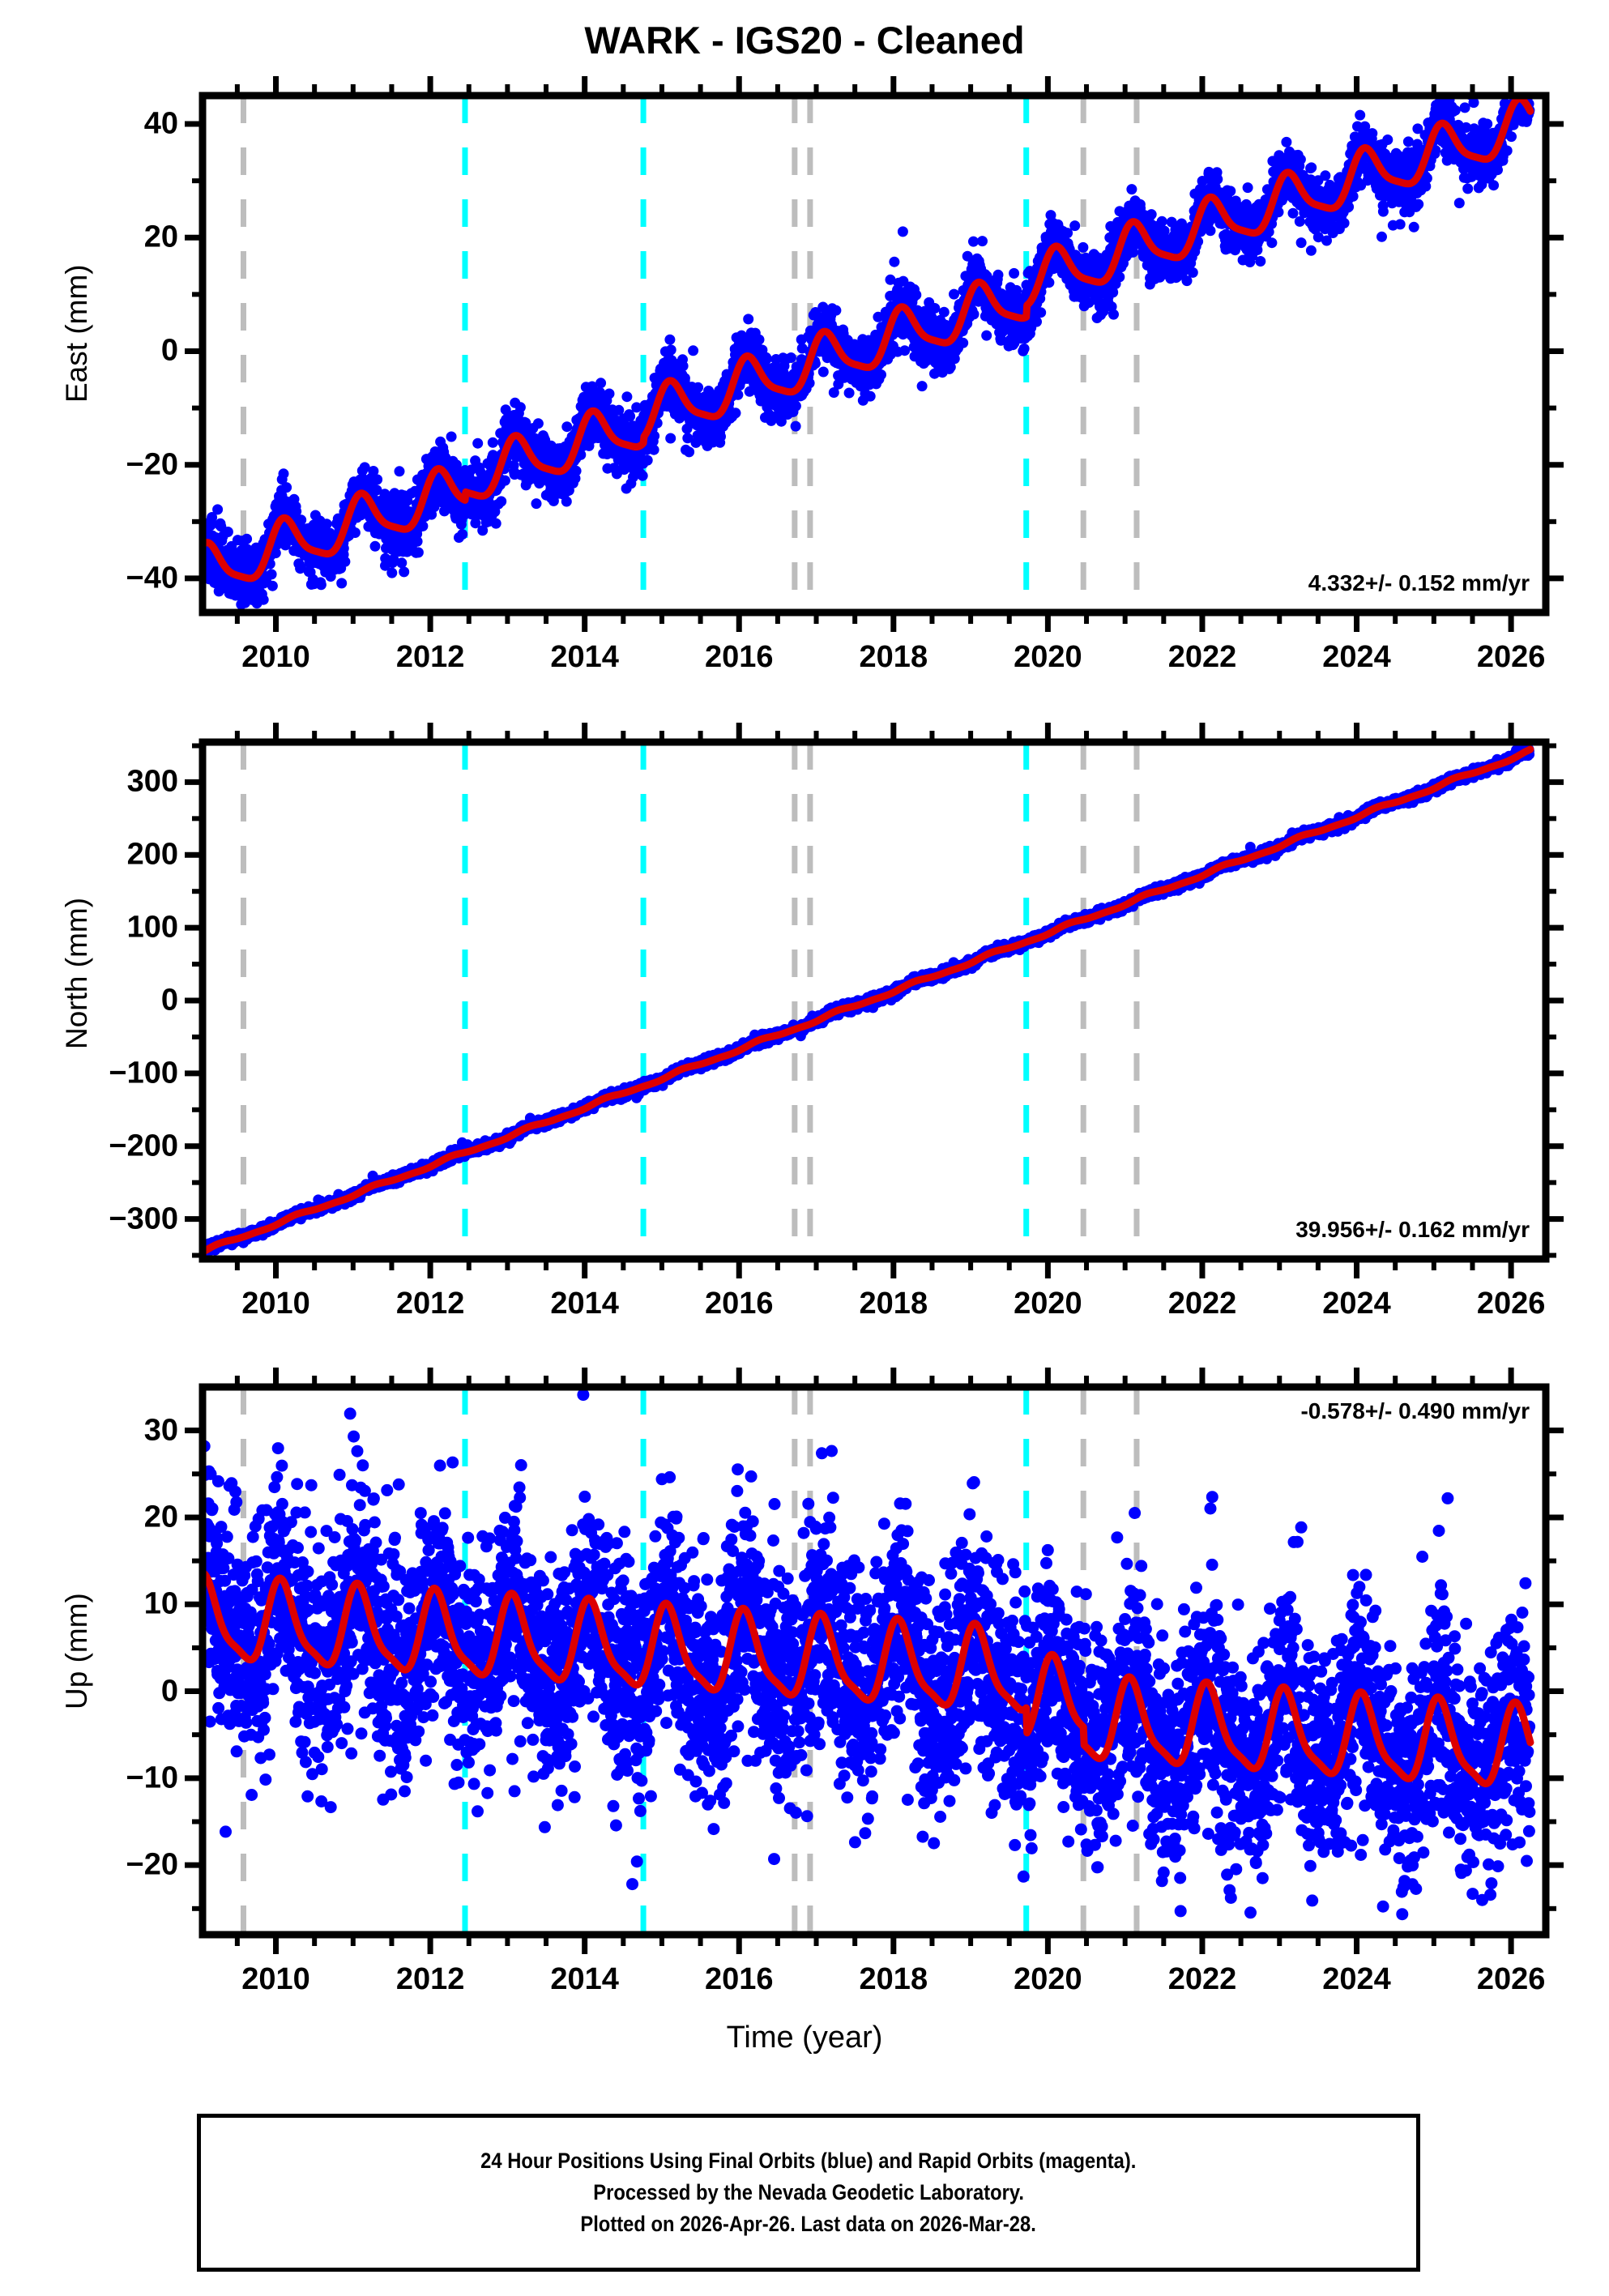 This screenshot has width=1609, height=2296. I want to click on y-axis-label-up: Up (mm), so click(77, 1661).